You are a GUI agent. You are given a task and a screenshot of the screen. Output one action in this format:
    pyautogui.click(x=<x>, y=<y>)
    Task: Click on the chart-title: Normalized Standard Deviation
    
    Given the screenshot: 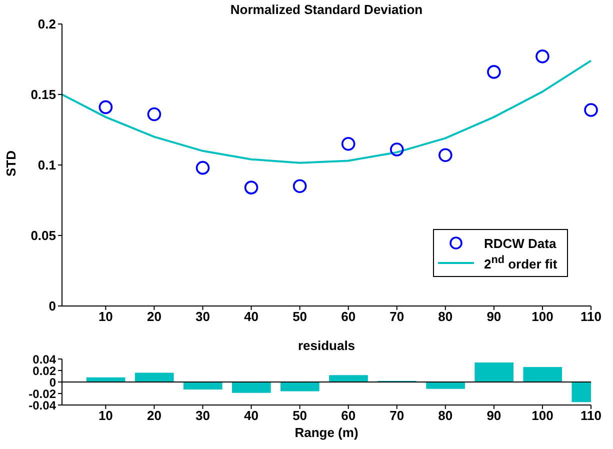 What is the action you would take?
    pyautogui.click(x=326, y=9)
    